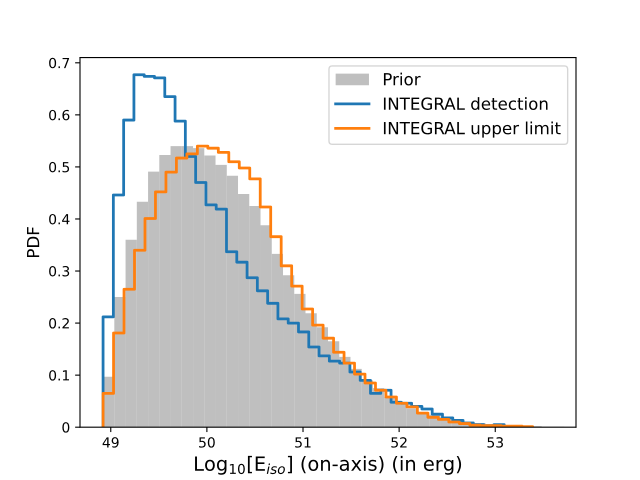  I want to click on y-tick-label: 0.3, so click(59, 271).